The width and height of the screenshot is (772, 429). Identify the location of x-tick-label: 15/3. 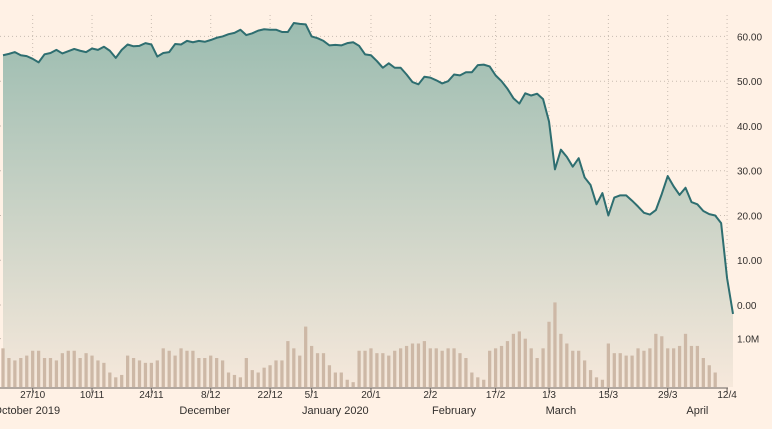
(609, 395).